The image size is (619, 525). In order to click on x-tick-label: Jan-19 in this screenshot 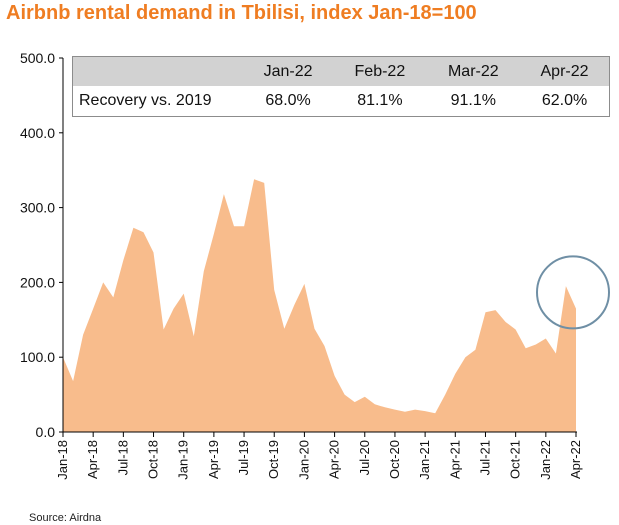, I will do `click(183, 460)`.